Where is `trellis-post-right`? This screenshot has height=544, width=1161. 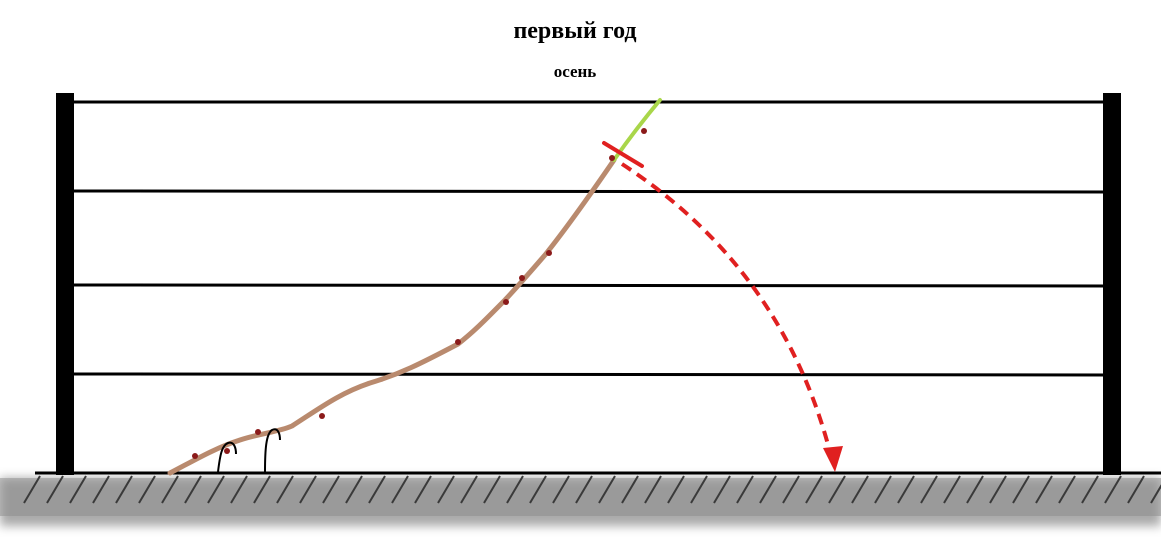
trellis-post-right is located at coordinates (1112, 284).